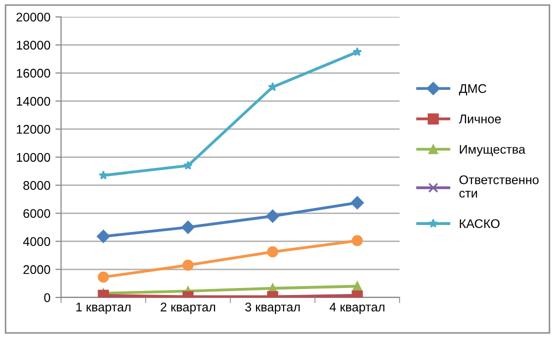  I want to click on y-tick-label: 14000, so click(33, 101).